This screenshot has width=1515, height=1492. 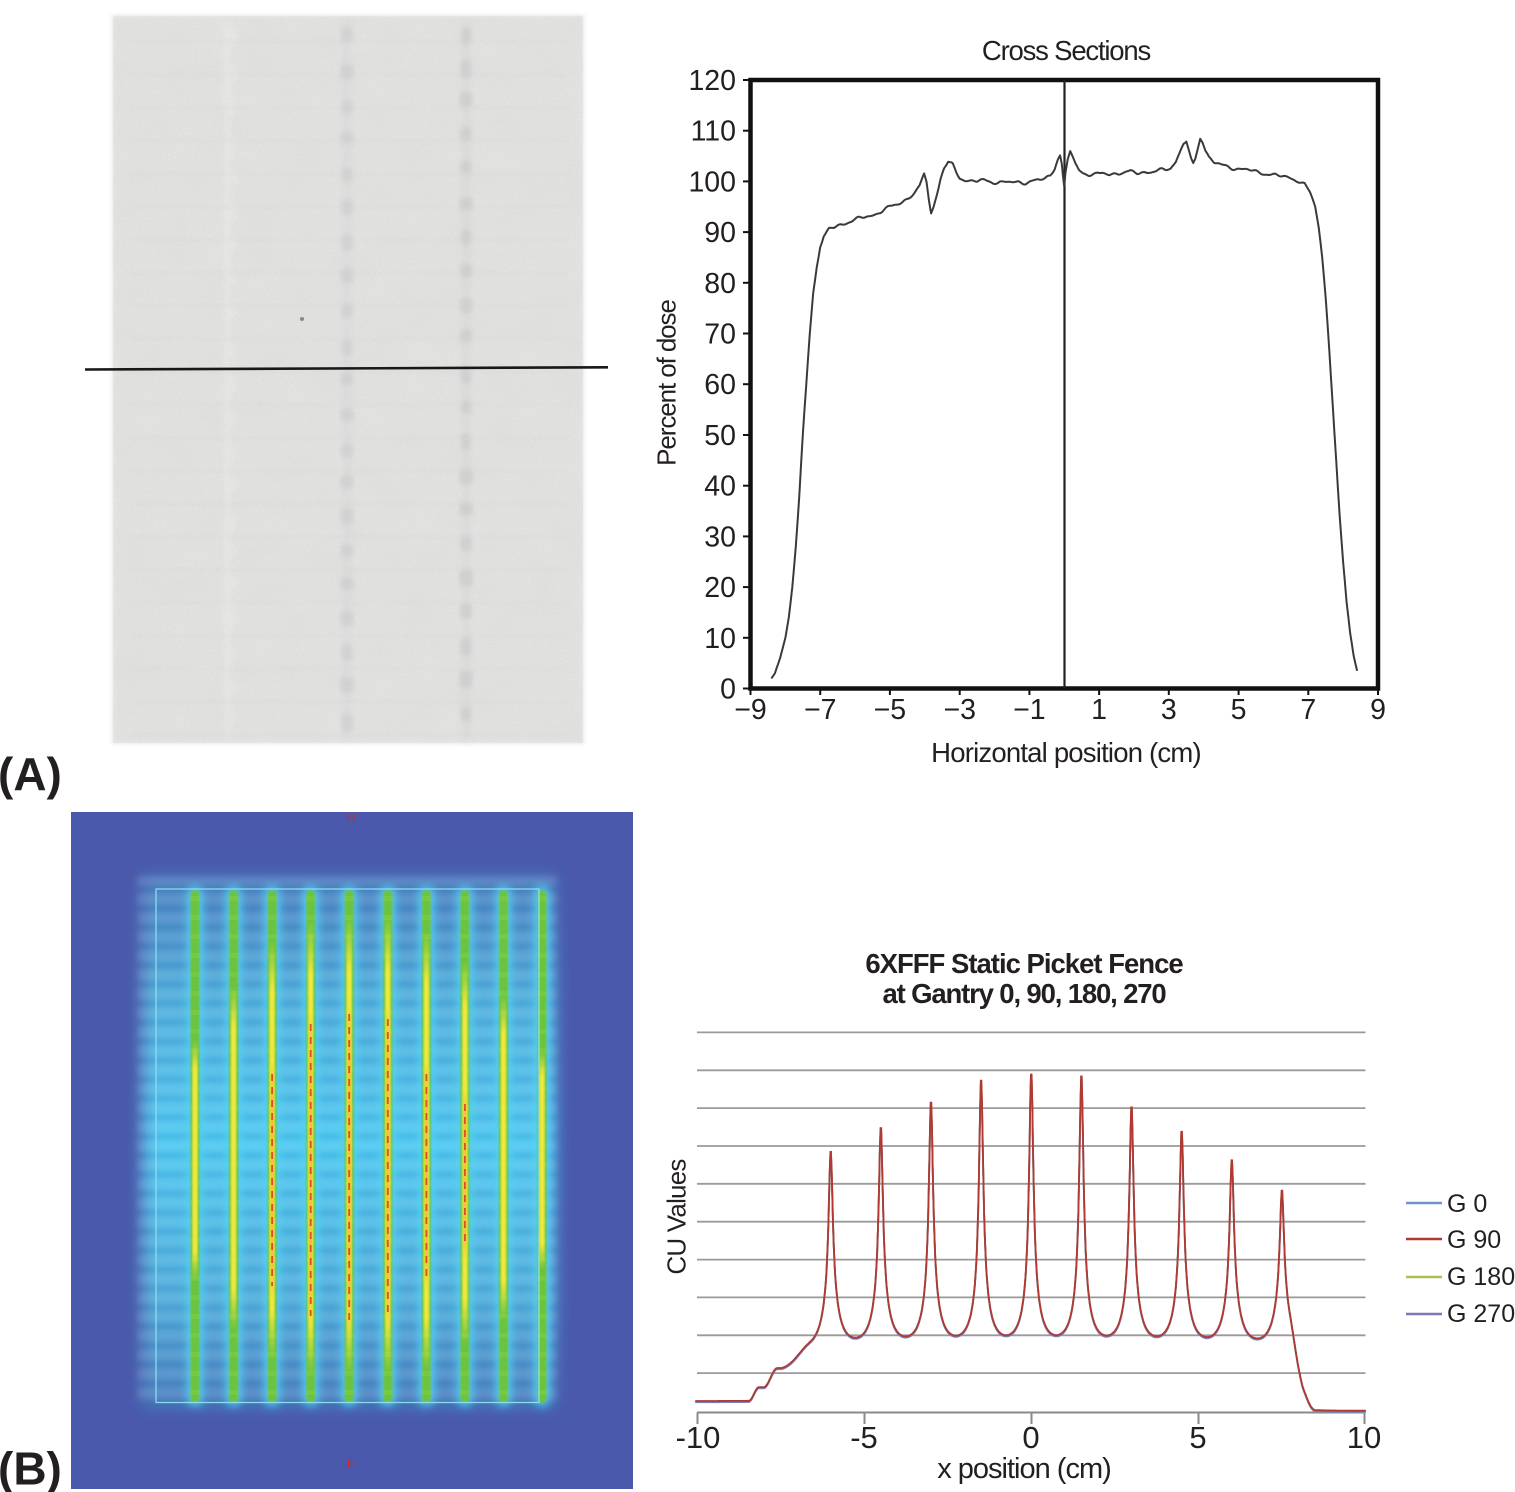 What do you see at coordinates (750, 710) in the screenshot?
I see `svg-text: −9` at bounding box center [750, 710].